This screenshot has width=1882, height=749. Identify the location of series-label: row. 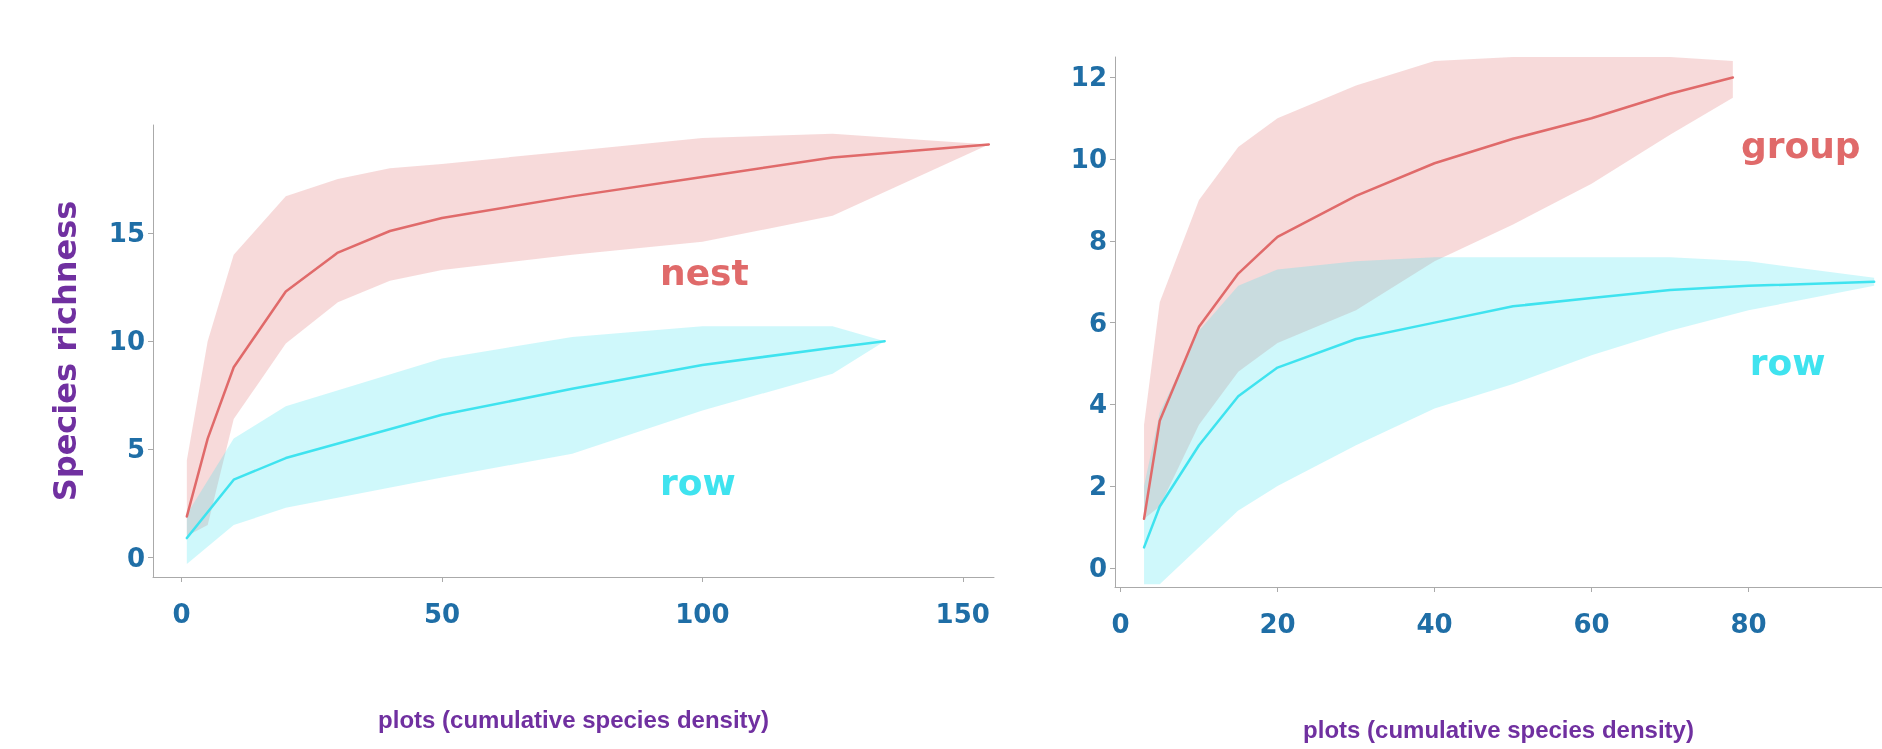
(1787, 363).